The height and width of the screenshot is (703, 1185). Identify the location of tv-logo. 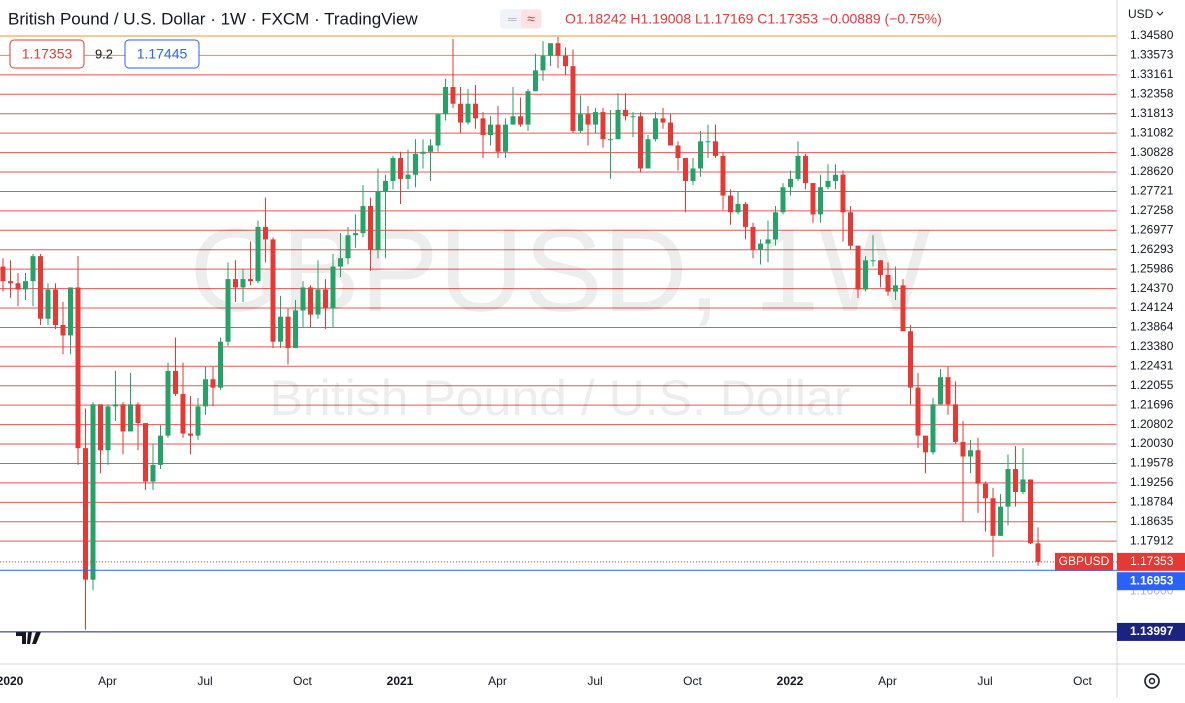
(30, 638).